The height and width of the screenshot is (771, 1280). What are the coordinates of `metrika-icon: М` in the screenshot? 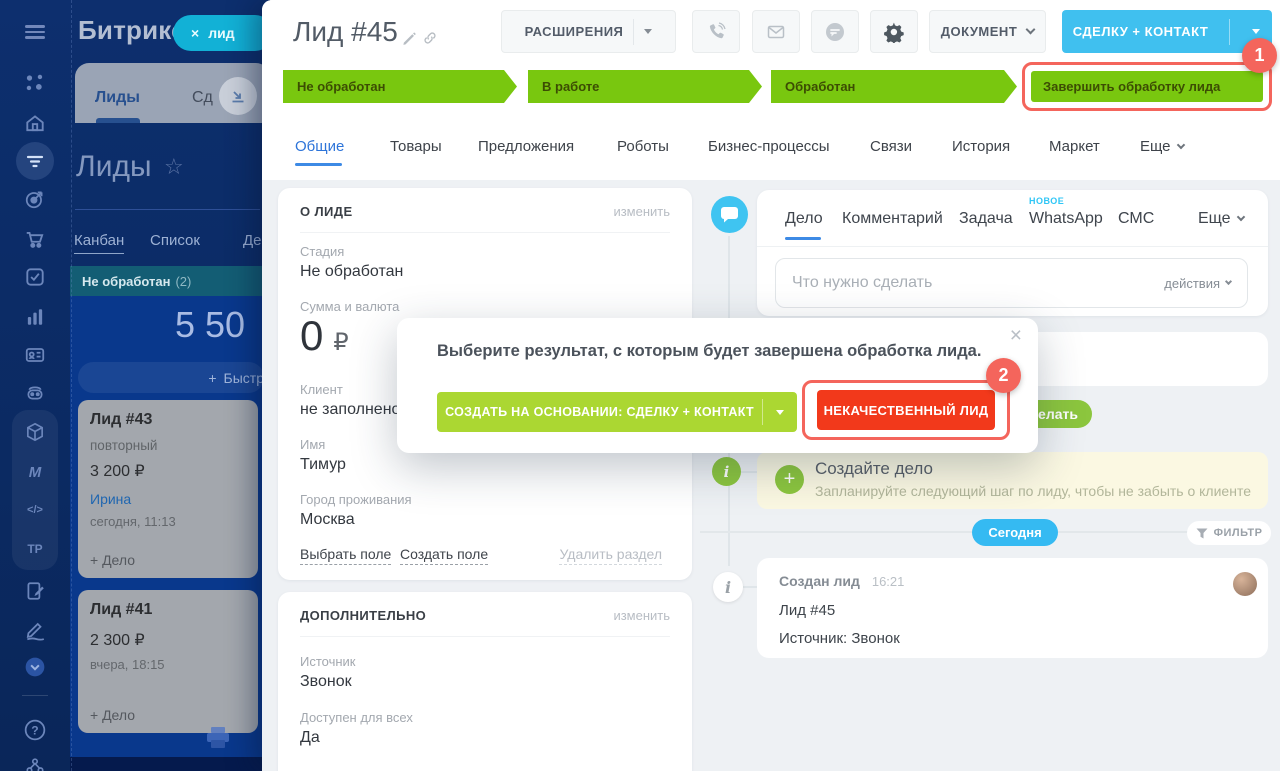 It's located at (35, 472).